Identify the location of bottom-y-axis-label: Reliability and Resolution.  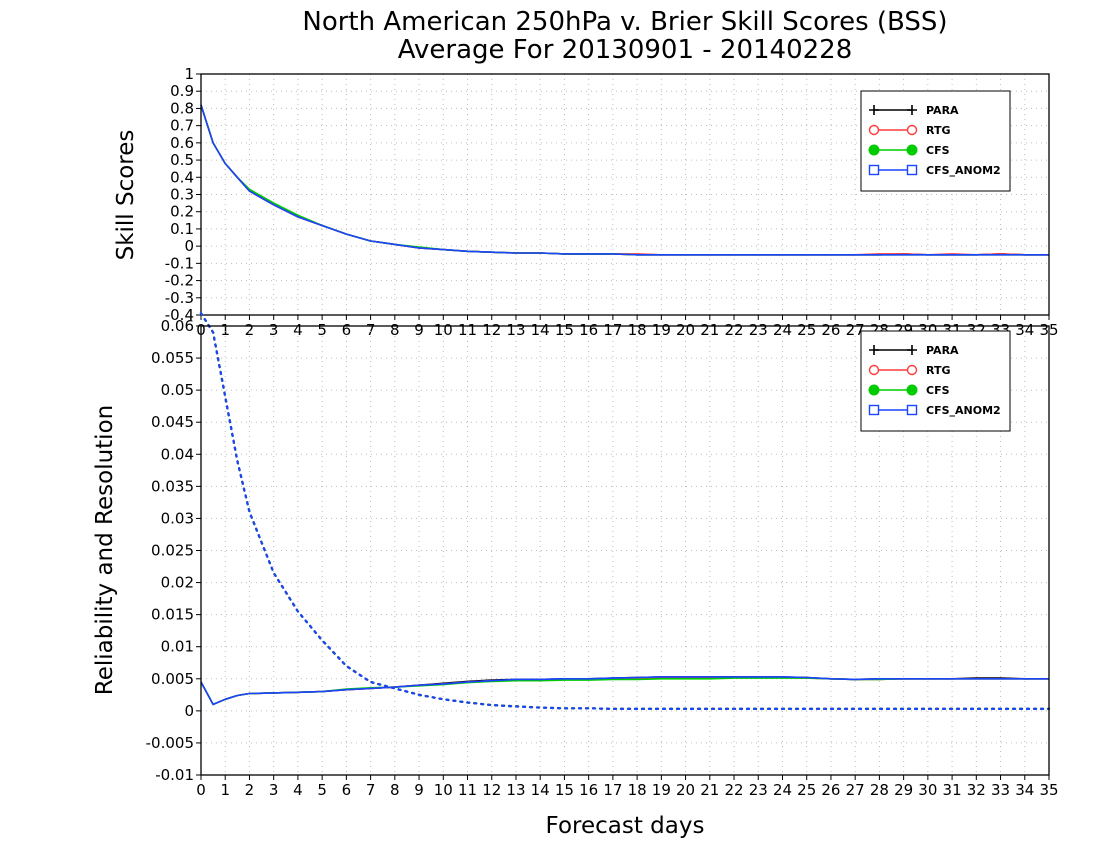
(105, 550).